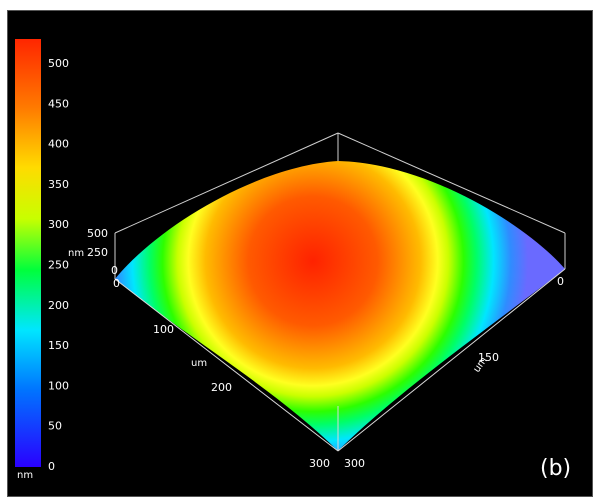 Image resolution: width=598 pixels, height=502 pixels. What do you see at coordinates (97, 233) in the screenshot?
I see `z-axis-tick-label: 500` at bounding box center [97, 233].